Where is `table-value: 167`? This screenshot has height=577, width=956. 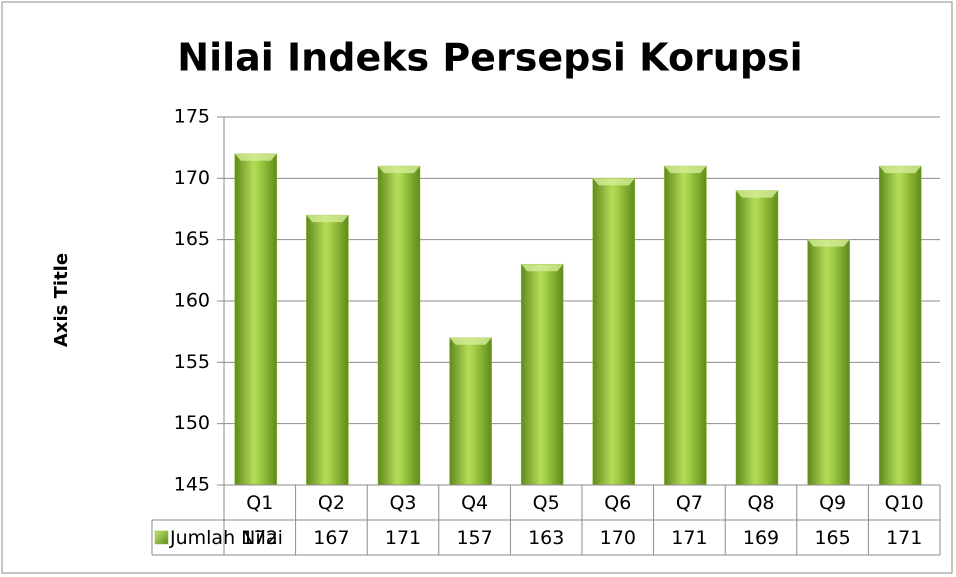
table-value: 167 is located at coordinates (331, 538).